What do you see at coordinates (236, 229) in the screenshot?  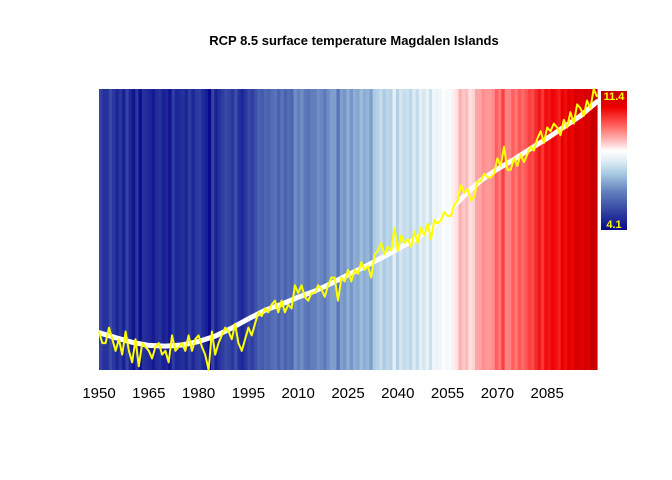 I see `stripe-1991` at bounding box center [236, 229].